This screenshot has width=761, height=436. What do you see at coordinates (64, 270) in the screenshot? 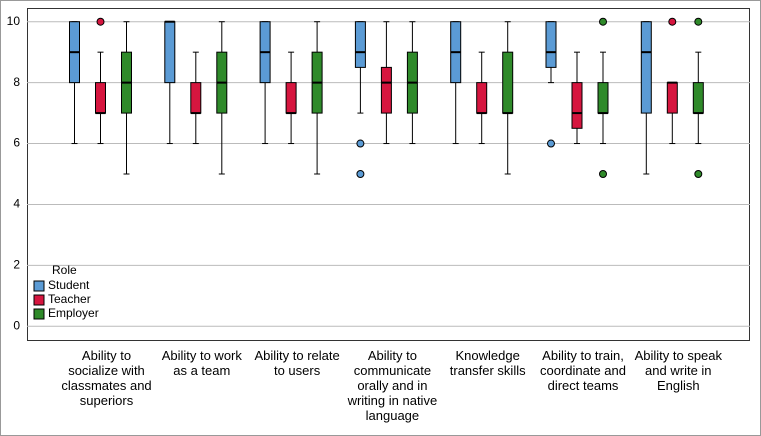
I see `legend-title: Role` at bounding box center [64, 270].